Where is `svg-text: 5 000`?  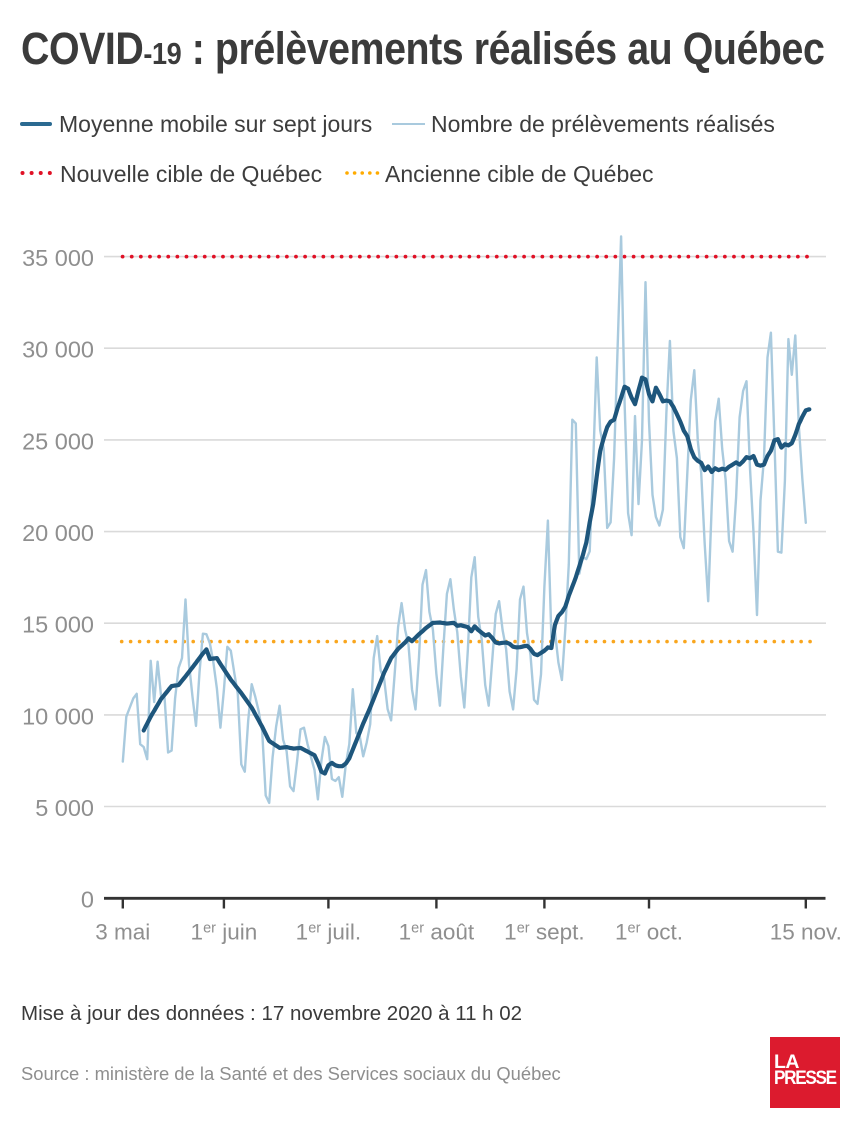
svg-text: 5 000 is located at coordinates (64, 808).